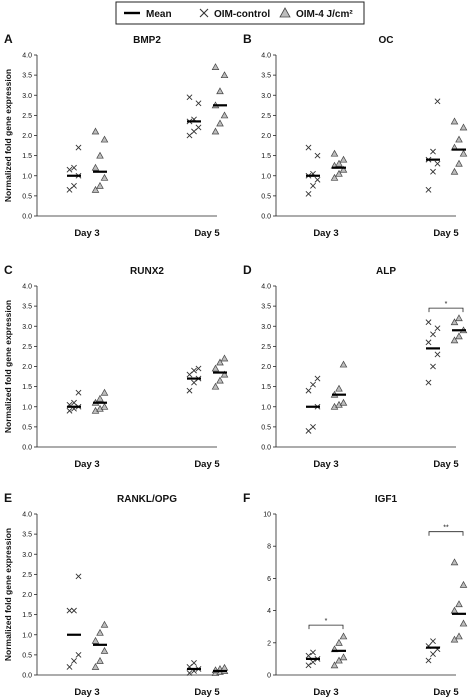  What do you see at coordinates (324, 14) in the screenshot?
I see `legend-treated-label: OIM-4 J/cm²` at bounding box center [324, 14].